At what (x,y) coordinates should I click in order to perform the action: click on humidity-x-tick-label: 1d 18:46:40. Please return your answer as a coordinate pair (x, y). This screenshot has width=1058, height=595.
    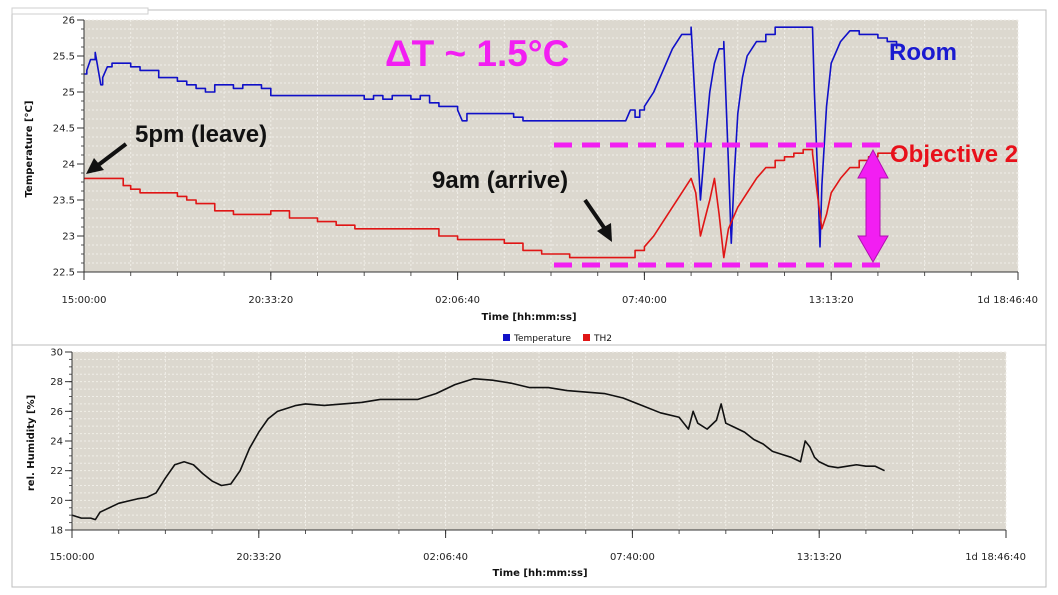
    Looking at the image, I should click on (995, 557).